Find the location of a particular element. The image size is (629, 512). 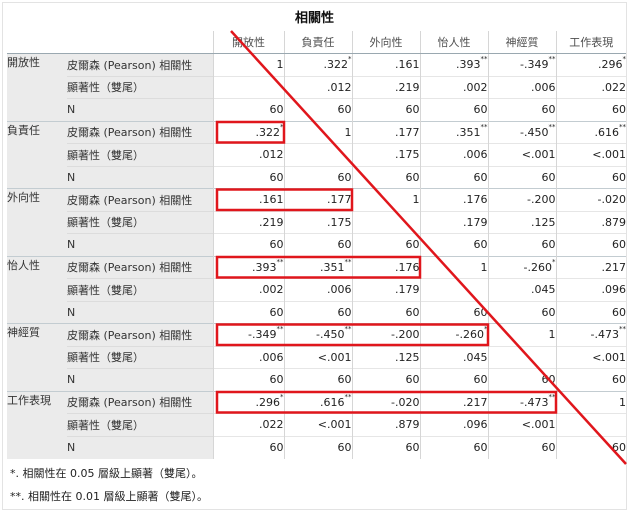

cell-value: -.349 is located at coordinates (534, 65).